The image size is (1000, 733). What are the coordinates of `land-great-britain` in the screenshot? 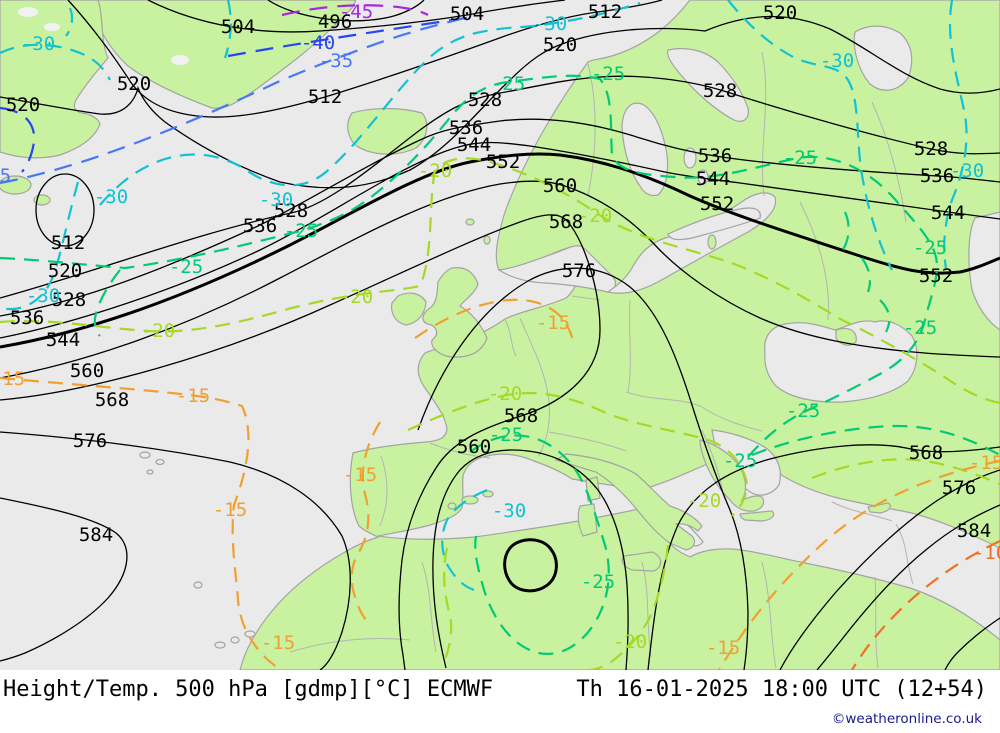 It's located at (455, 312).